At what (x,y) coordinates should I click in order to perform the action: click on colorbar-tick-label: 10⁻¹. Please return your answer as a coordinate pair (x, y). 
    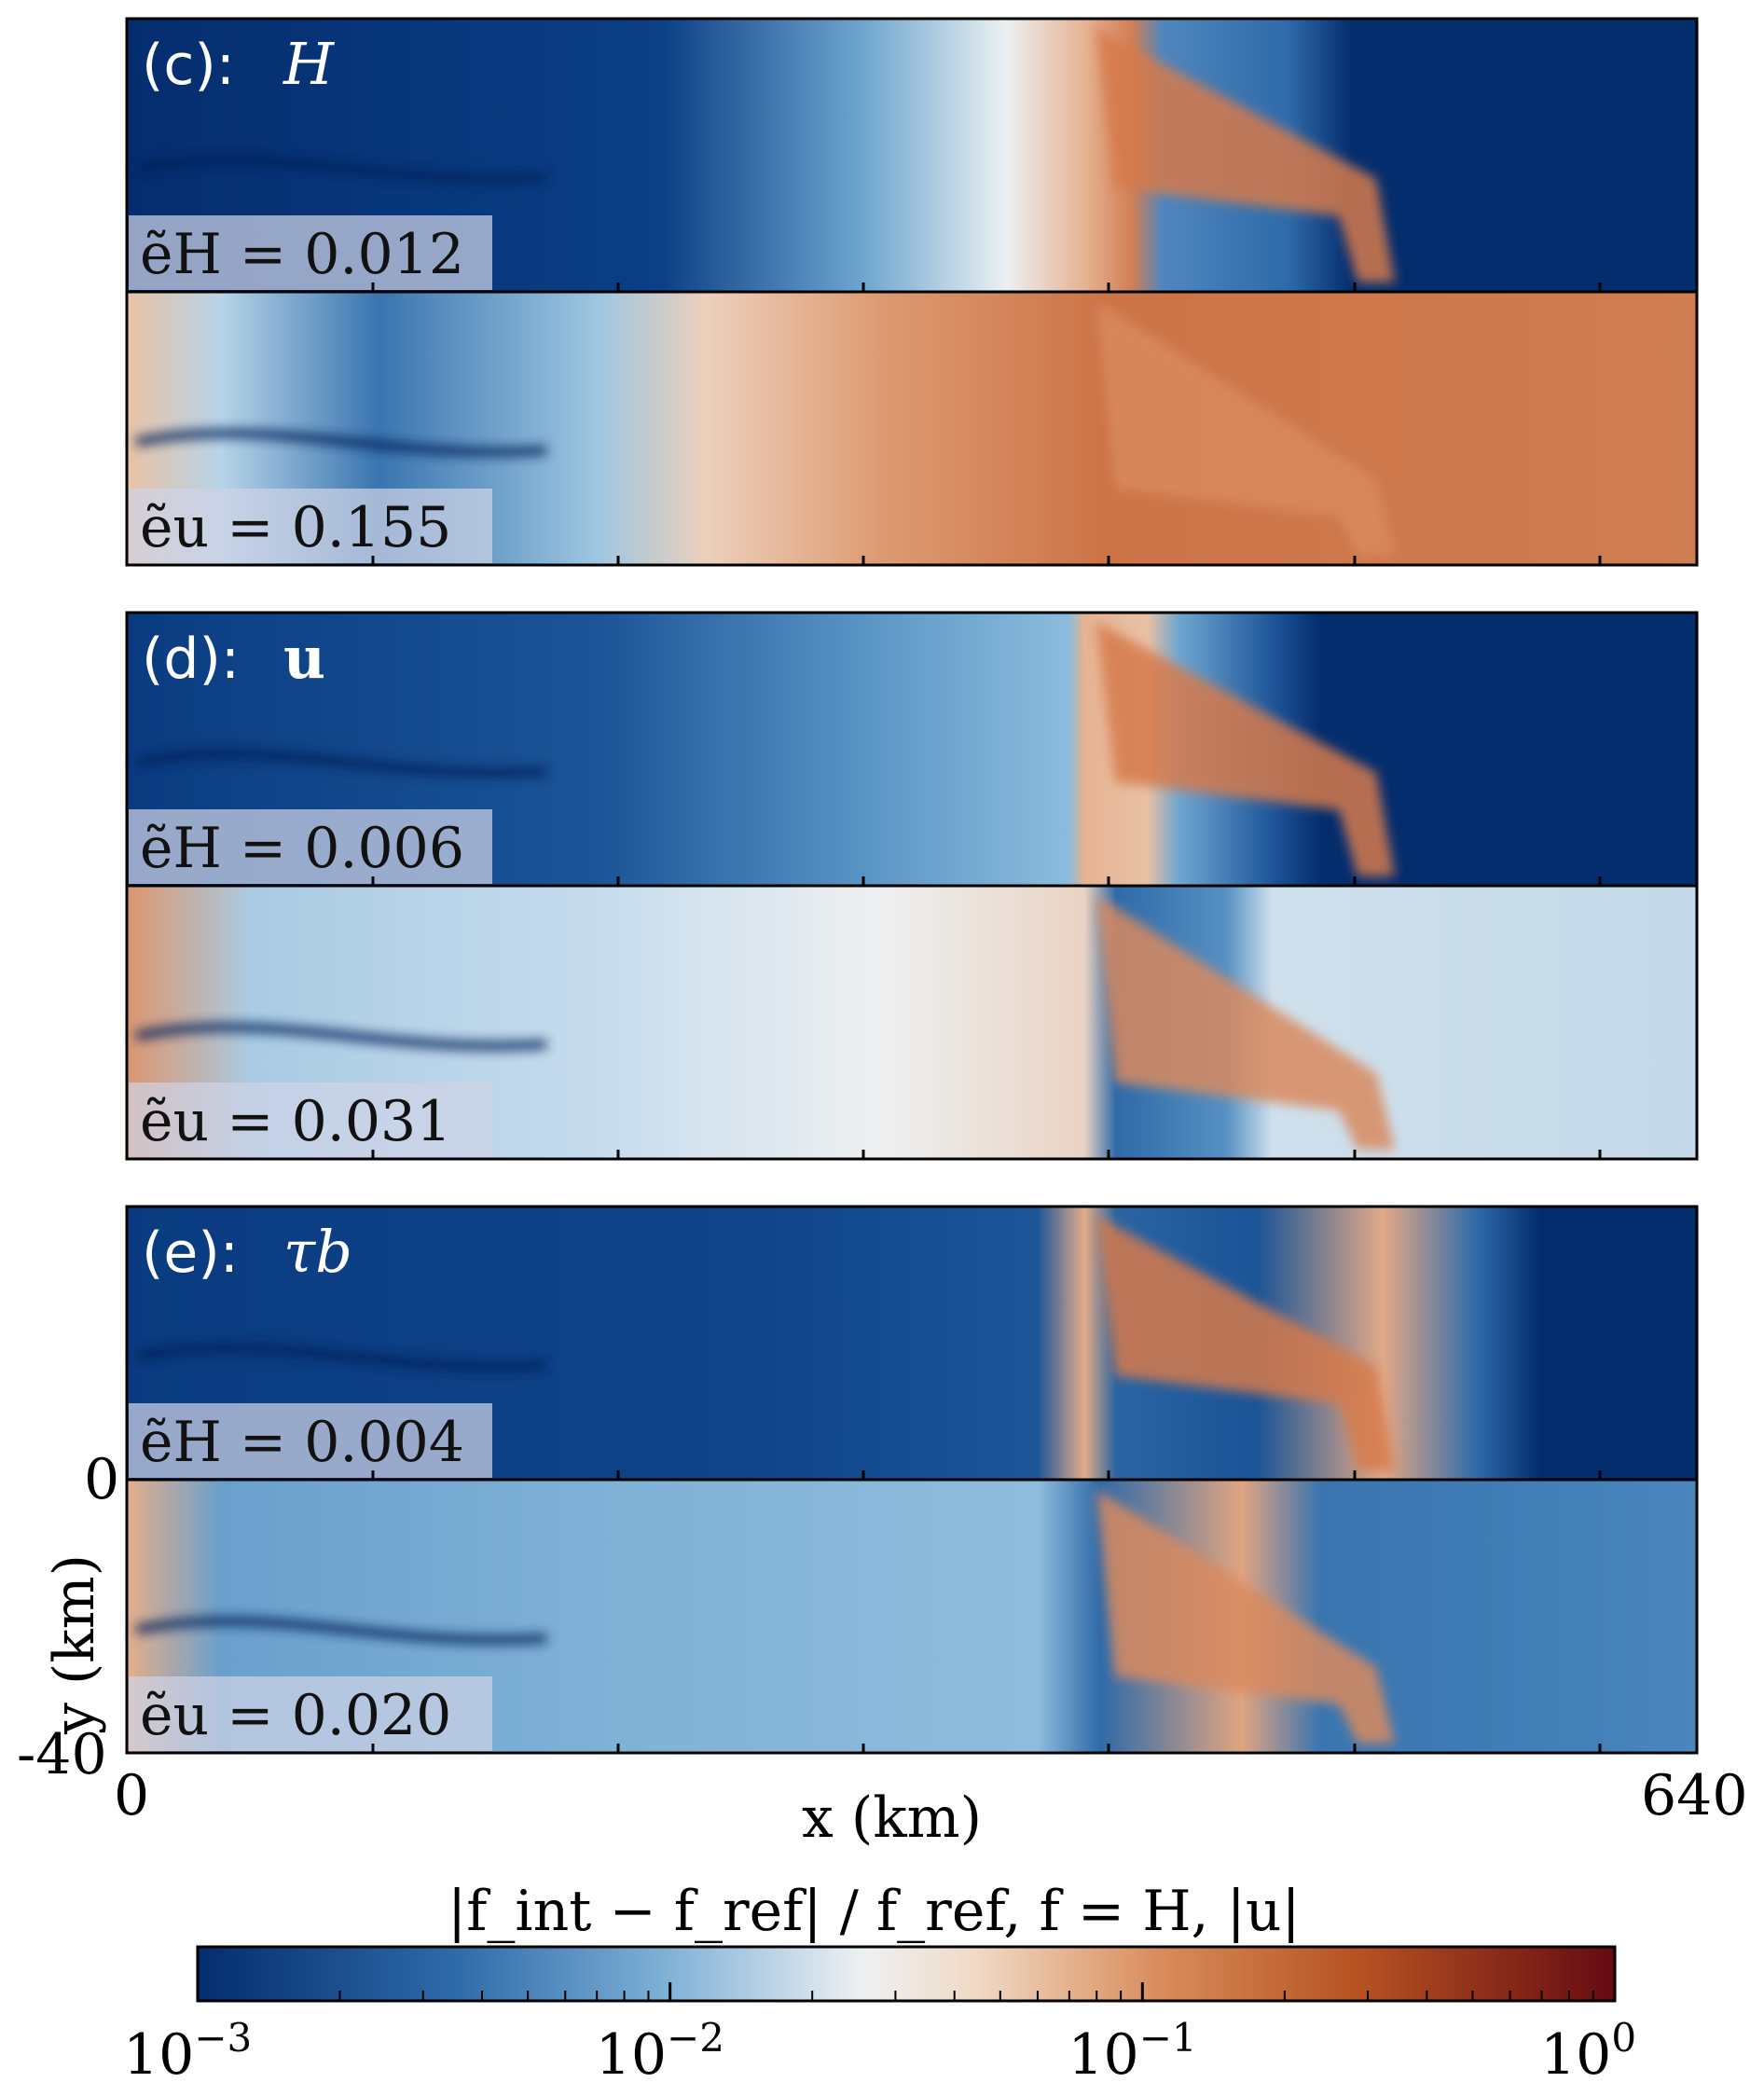
    Looking at the image, I should click on (1132, 2051).